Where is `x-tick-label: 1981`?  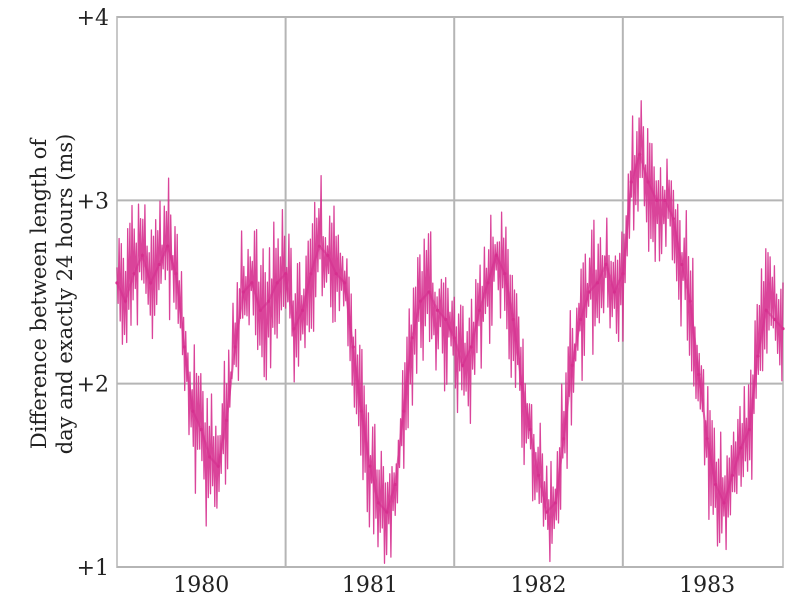 x-tick-label: 1981 is located at coordinates (370, 585).